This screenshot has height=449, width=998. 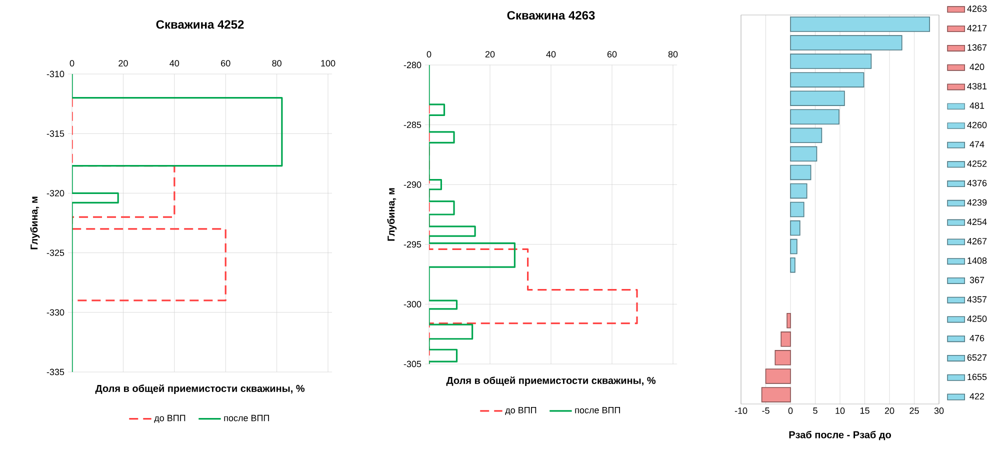 What do you see at coordinates (977, 125) in the screenshot?
I see `legend-label: 4260` at bounding box center [977, 125].